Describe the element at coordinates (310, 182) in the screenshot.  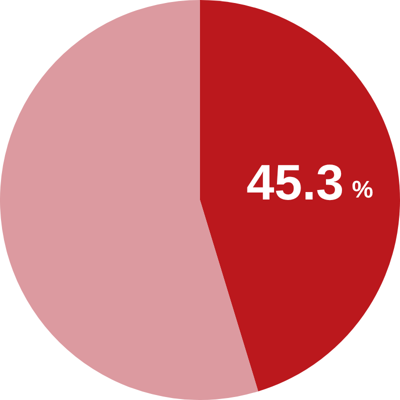
I see `data-label: 45.3 %` at that location.